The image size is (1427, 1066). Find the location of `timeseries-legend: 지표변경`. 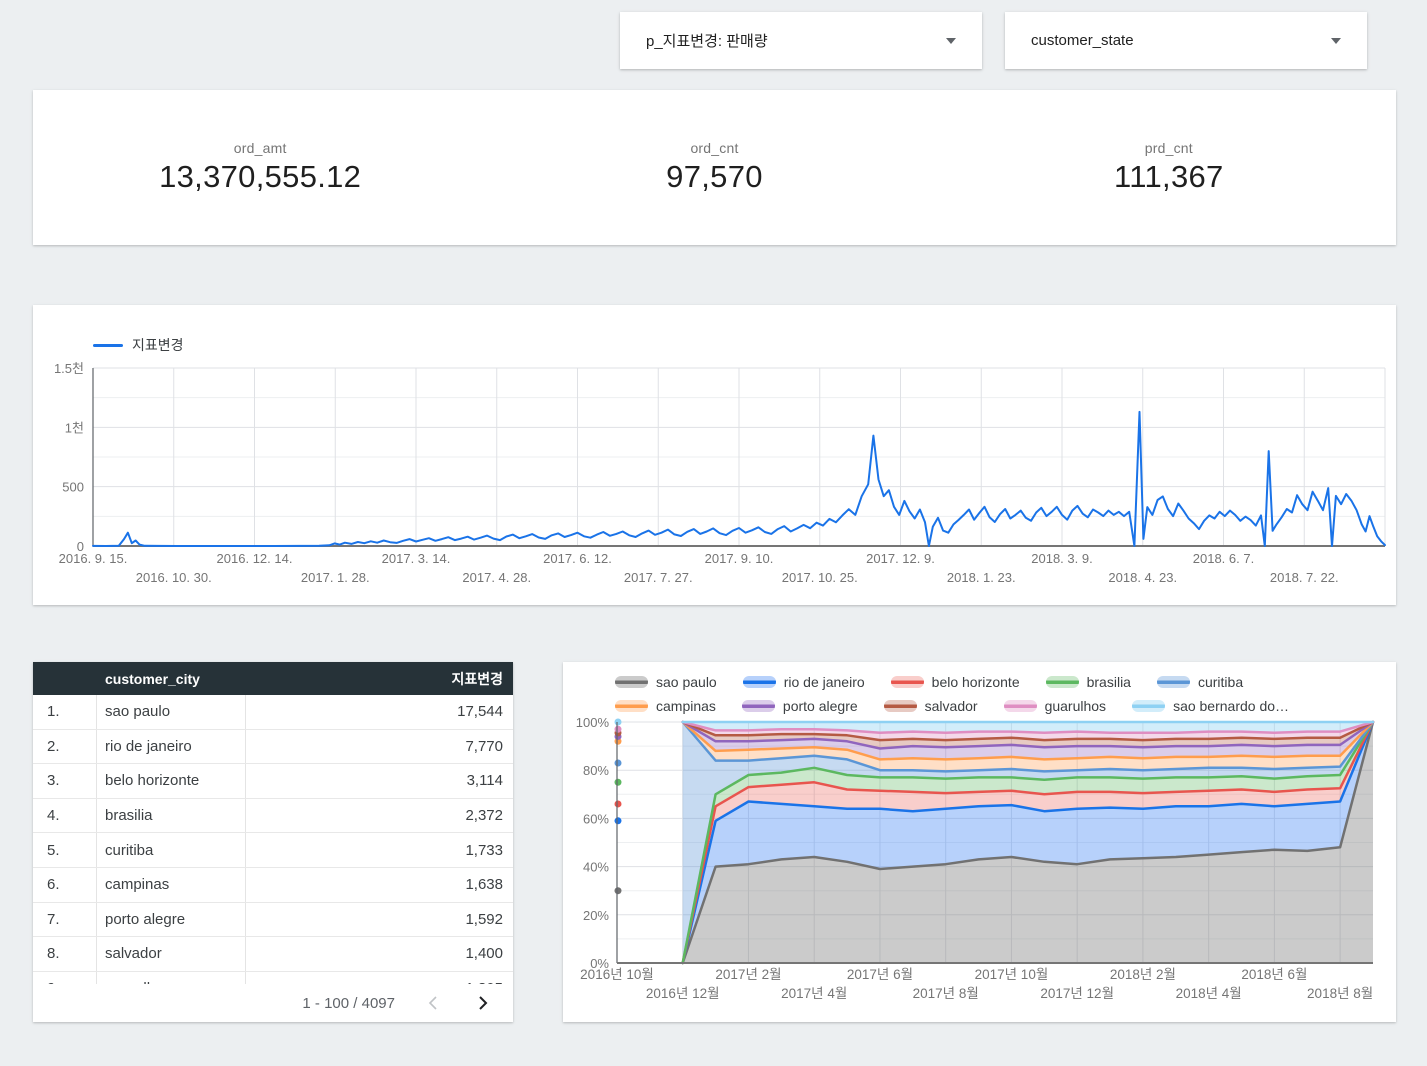

timeseries-legend: 지표변경 is located at coordinates (138, 345).